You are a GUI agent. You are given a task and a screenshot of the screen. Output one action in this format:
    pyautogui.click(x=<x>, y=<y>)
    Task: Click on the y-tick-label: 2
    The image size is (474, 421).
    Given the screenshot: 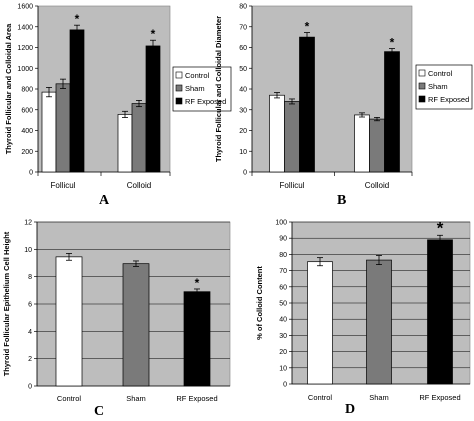 What is the action you would take?
    pyautogui.click(x=30, y=359)
    